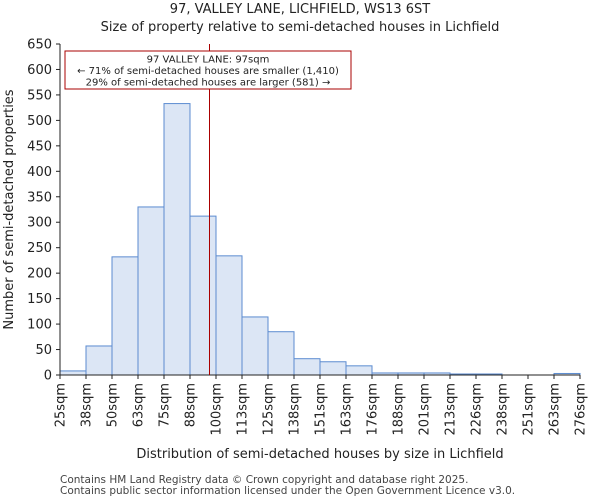  I want to click on x-tick-label: 138sqm, so click(295, 409).